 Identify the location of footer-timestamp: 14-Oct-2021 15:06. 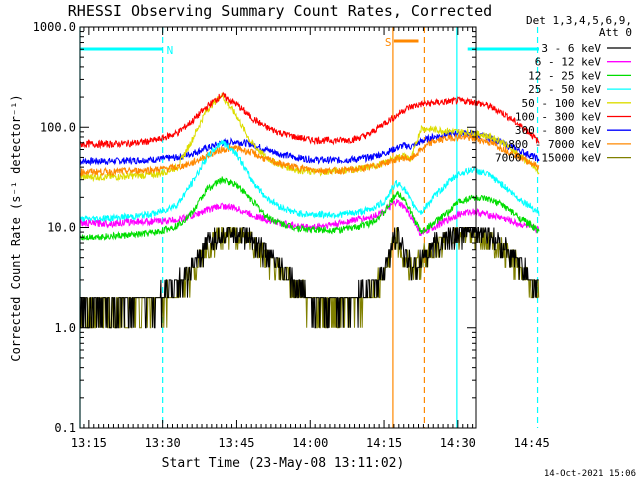
(590, 474).